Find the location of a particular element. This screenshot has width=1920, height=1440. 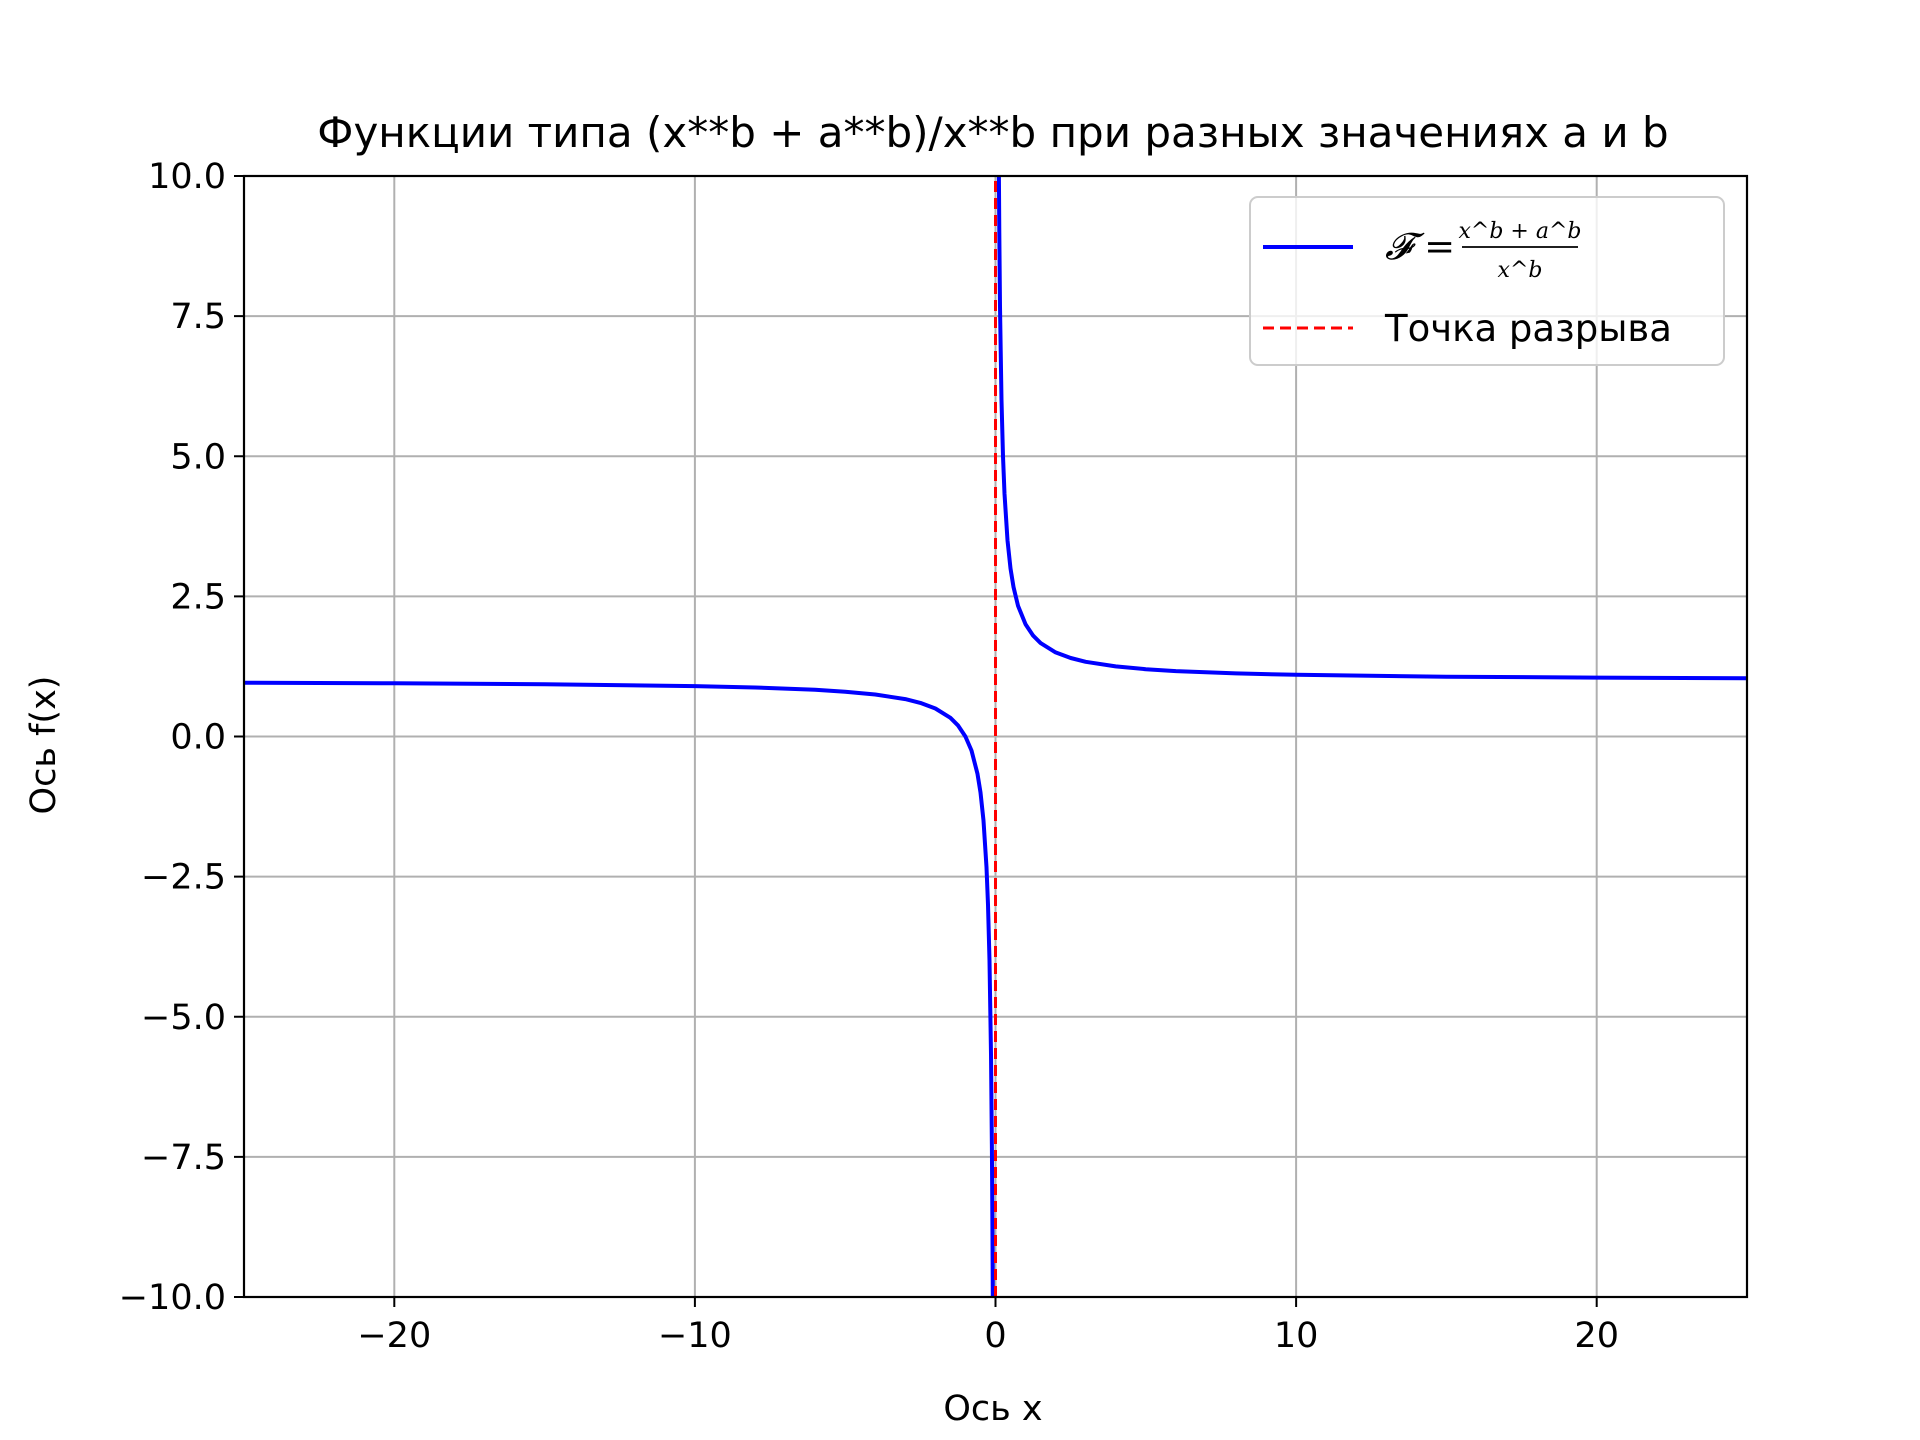

x-tick-label: −10 is located at coordinates (695, 1336).